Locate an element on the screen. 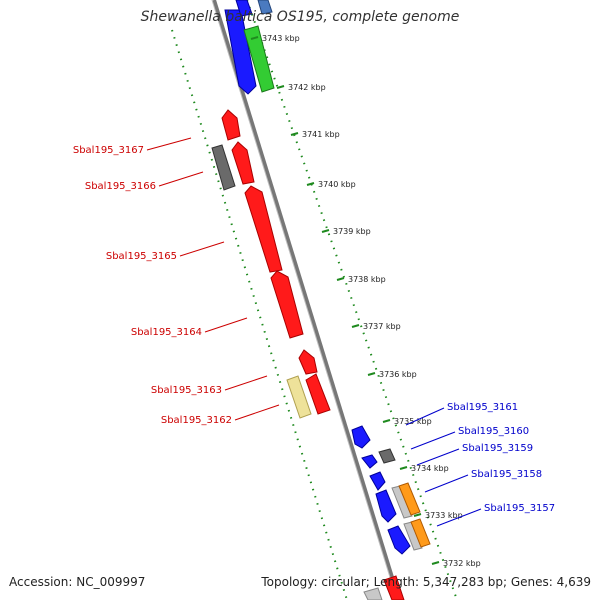 Image resolution: width=600 pixels, height=600 pixels. gene-label-forward: Sbal195_3160 is located at coordinates (493, 431).